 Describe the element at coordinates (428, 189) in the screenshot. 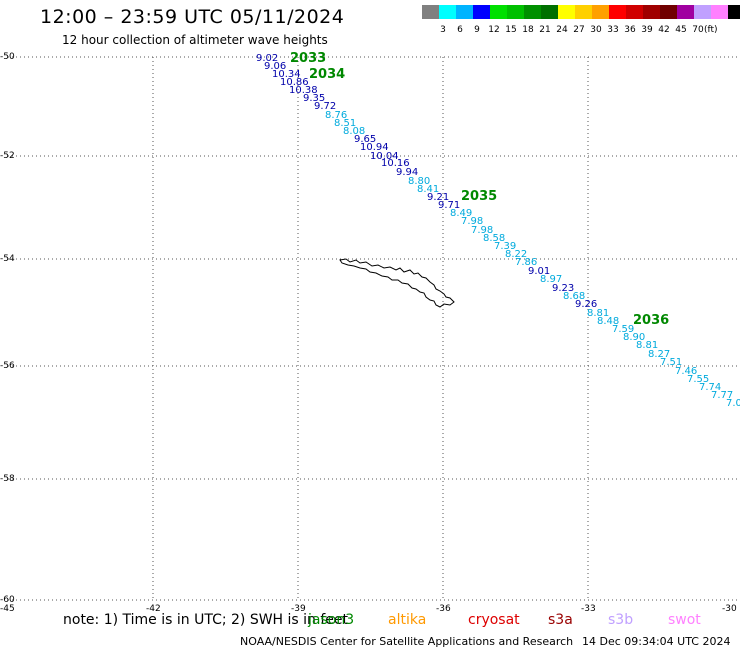

I see `swh-value-label: 8.41` at that location.